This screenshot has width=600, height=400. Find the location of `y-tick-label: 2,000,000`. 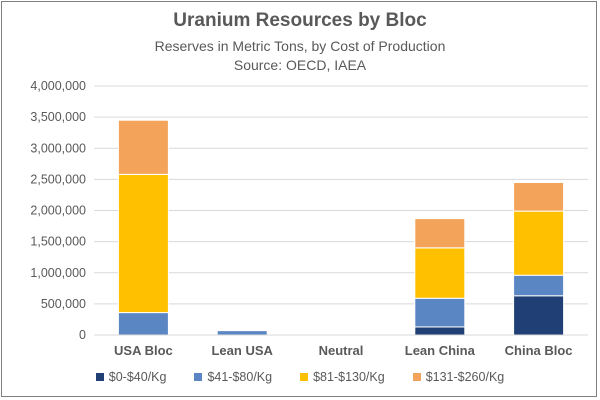

y-tick-label: 2,000,000 is located at coordinates (58, 211).